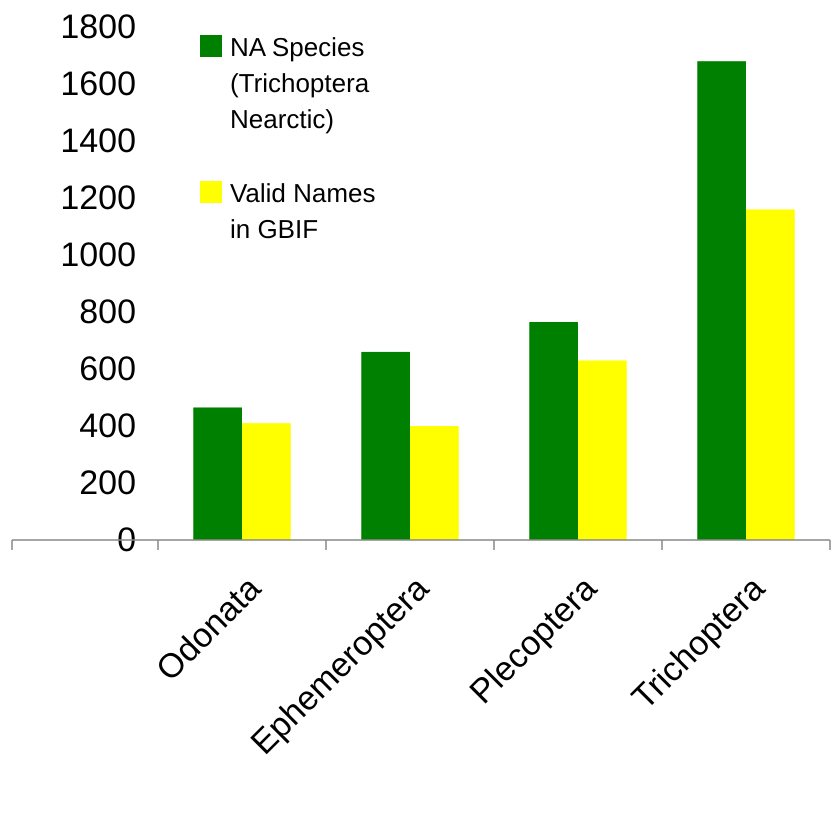 Image resolution: width=835 pixels, height=818 pixels. What do you see at coordinates (126, 539) in the screenshot?
I see `y-tick-label: 0` at bounding box center [126, 539].